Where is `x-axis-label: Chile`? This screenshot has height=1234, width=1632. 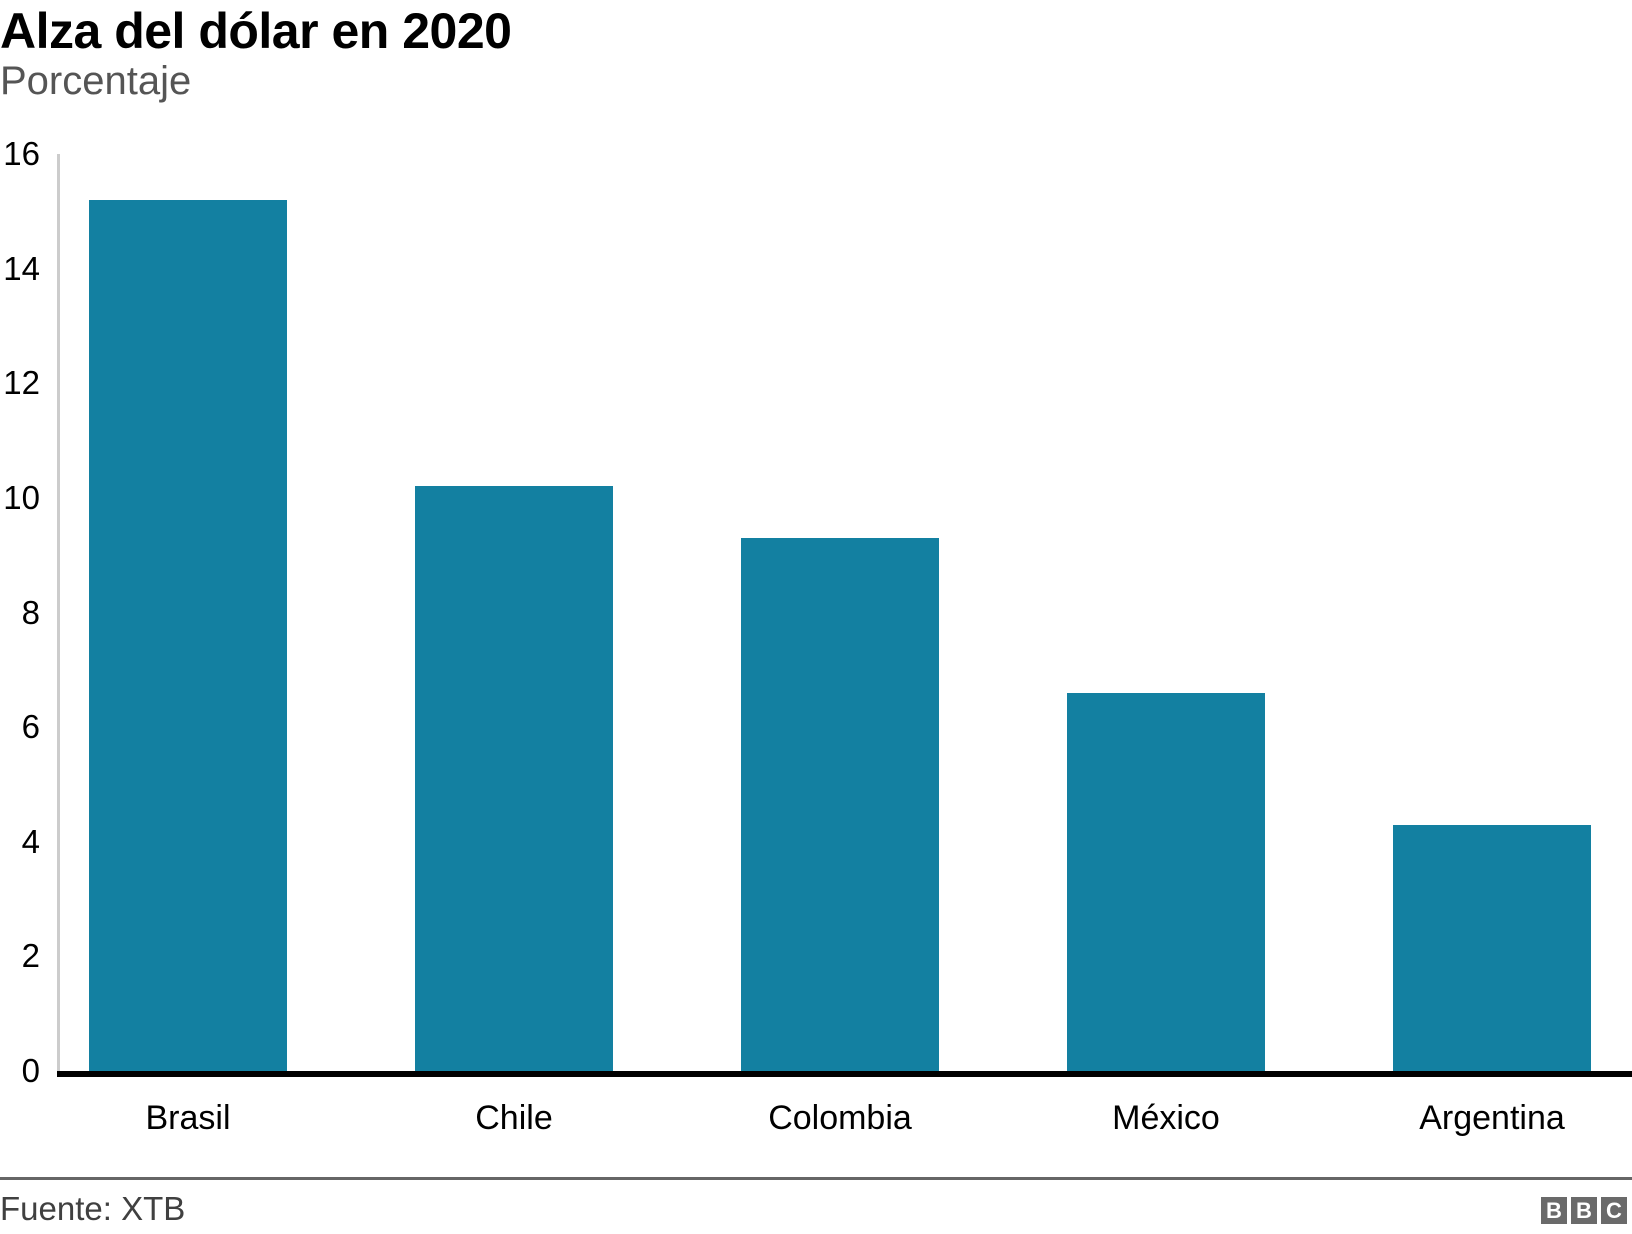
x-axis-label: Chile is located at coordinates (514, 1118).